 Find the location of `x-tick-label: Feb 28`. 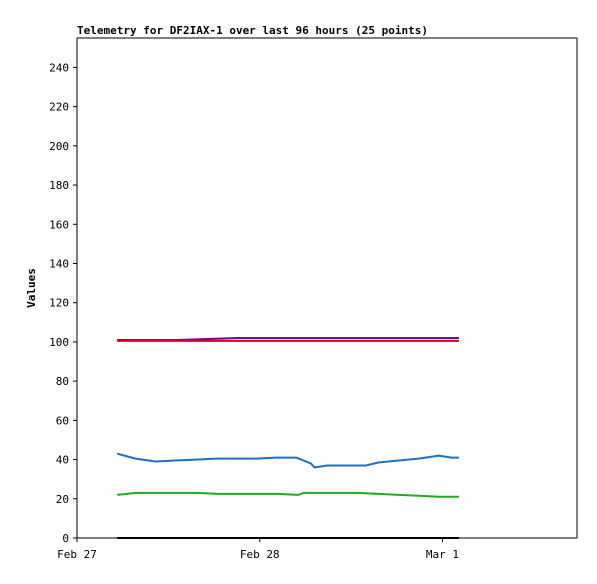

x-tick-label: Feb 28 is located at coordinates (260, 554).